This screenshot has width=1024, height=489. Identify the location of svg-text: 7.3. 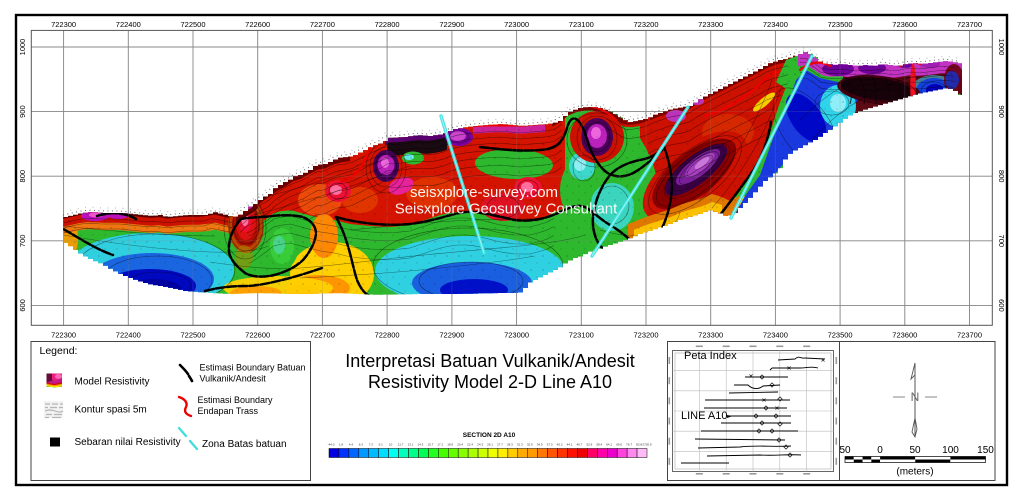
(371, 445).